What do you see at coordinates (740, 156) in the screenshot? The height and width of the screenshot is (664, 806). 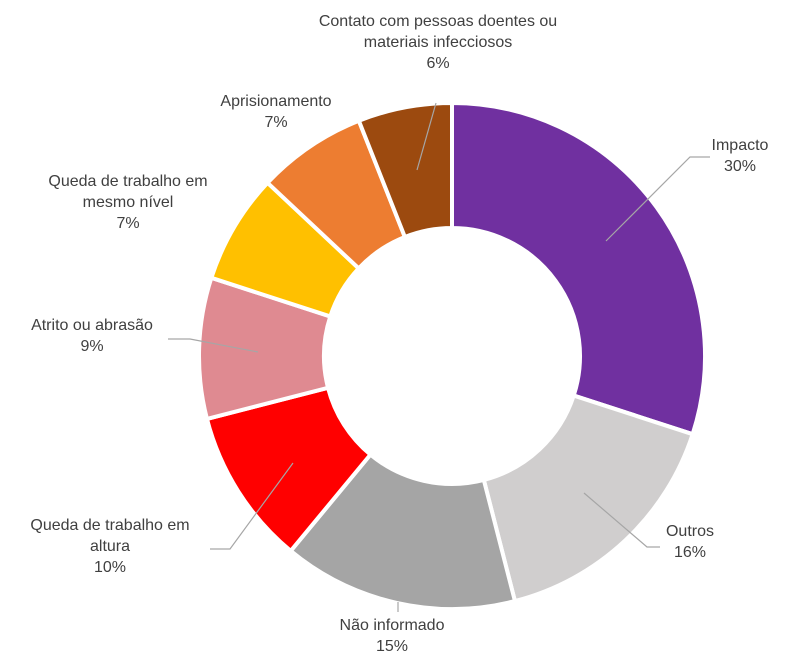 I see `slice-label-0: Impacto 30%` at bounding box center [740, 156].